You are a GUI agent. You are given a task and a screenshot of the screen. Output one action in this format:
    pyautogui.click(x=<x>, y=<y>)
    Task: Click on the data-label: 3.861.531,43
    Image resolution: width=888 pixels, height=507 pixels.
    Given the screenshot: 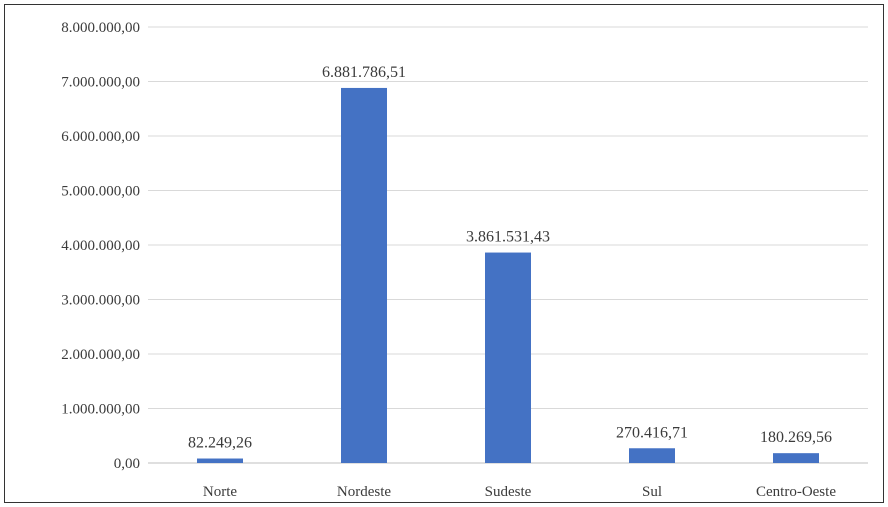 What is the action you would take?
    pyautogui.click(x=508, y=237)
    